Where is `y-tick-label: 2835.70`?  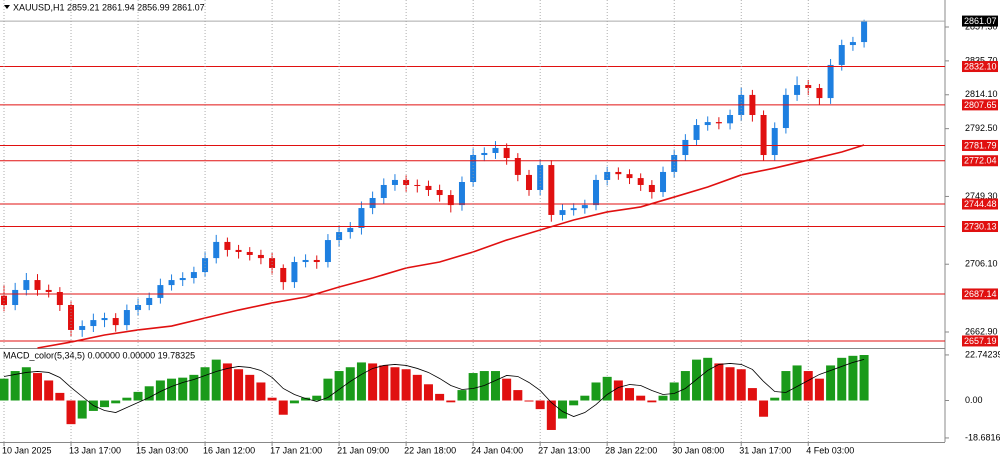 y-tick-label: 2835.70 is located at coordinates (981, 60).